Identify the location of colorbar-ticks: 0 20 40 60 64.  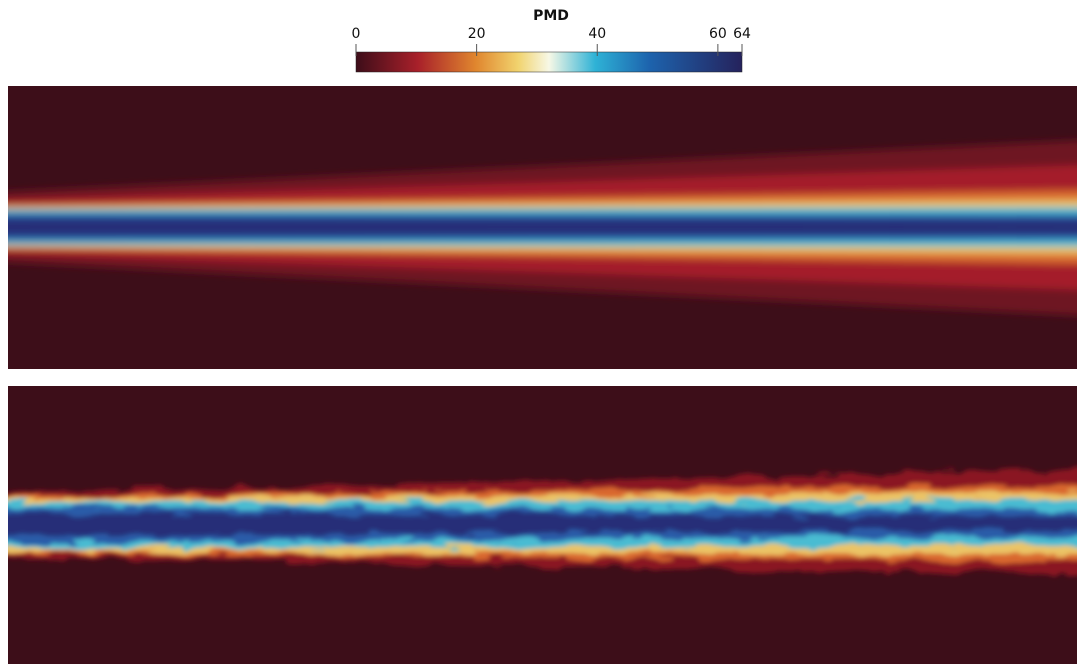
(551, 41).